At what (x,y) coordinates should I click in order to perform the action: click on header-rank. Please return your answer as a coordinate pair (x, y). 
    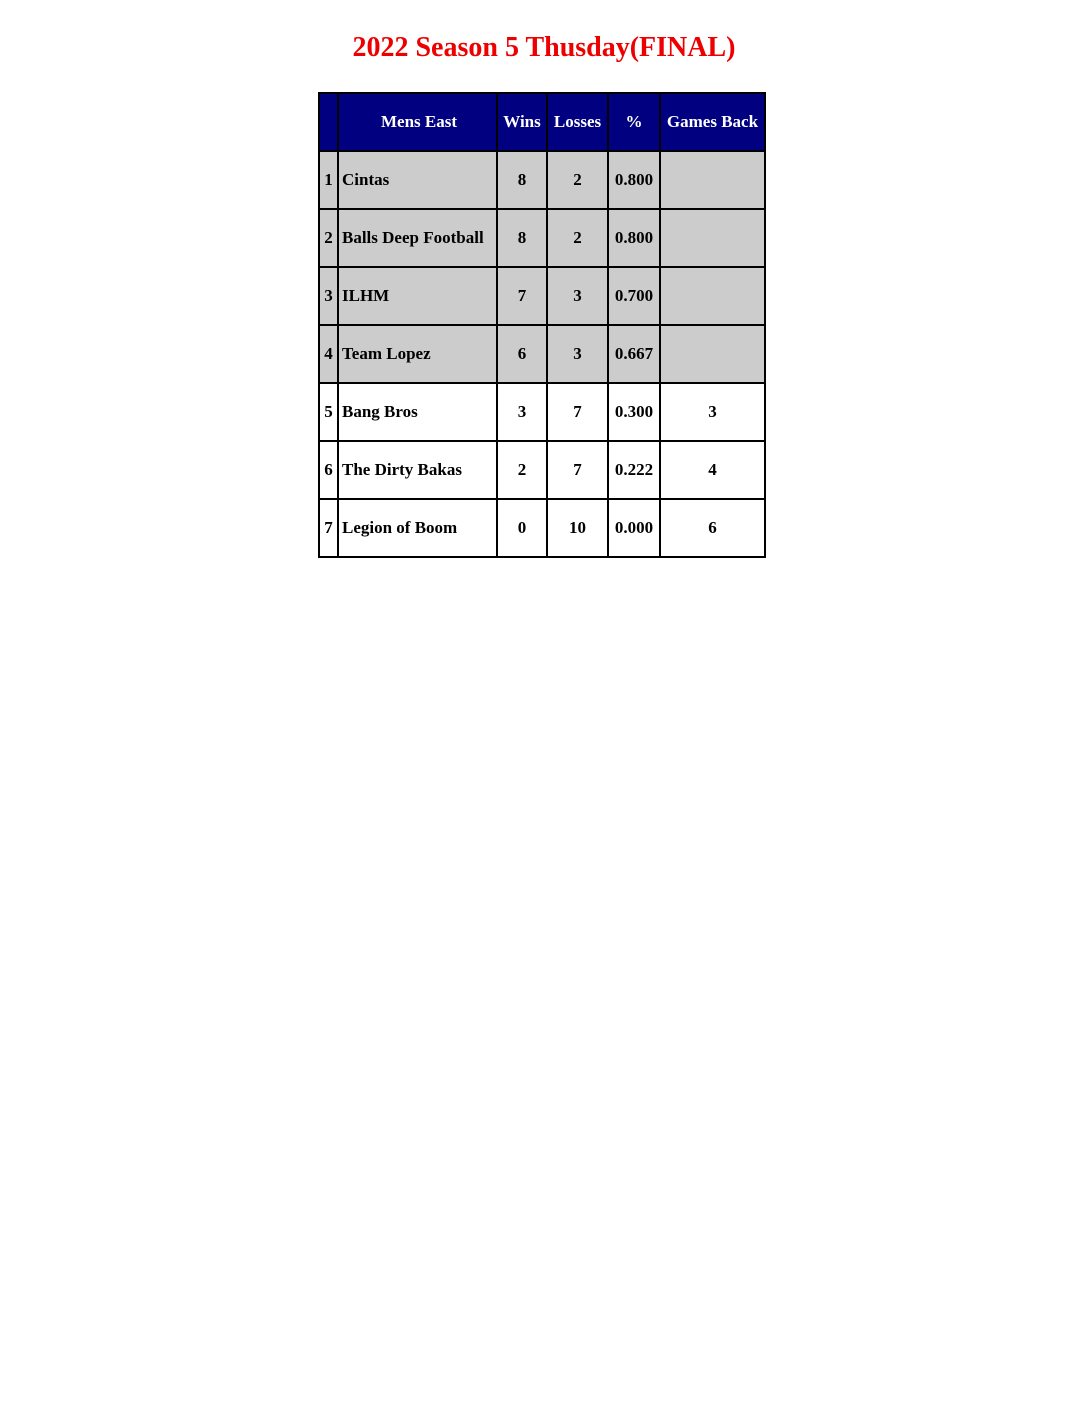
    Looking at the image, I should click on (328, 122).